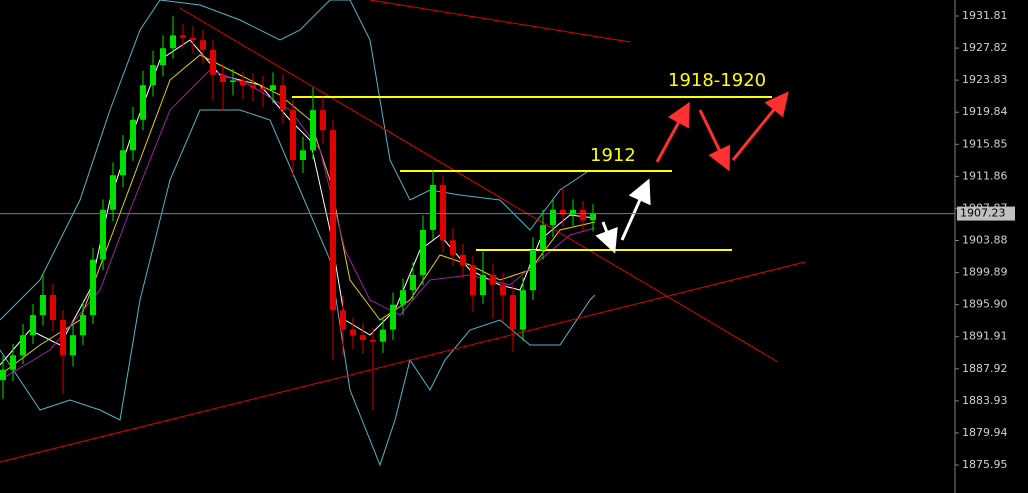 The height and width of the screenshot is (493, 1028). I want to click on last-price-label: 1907.23, so click(983, 213).